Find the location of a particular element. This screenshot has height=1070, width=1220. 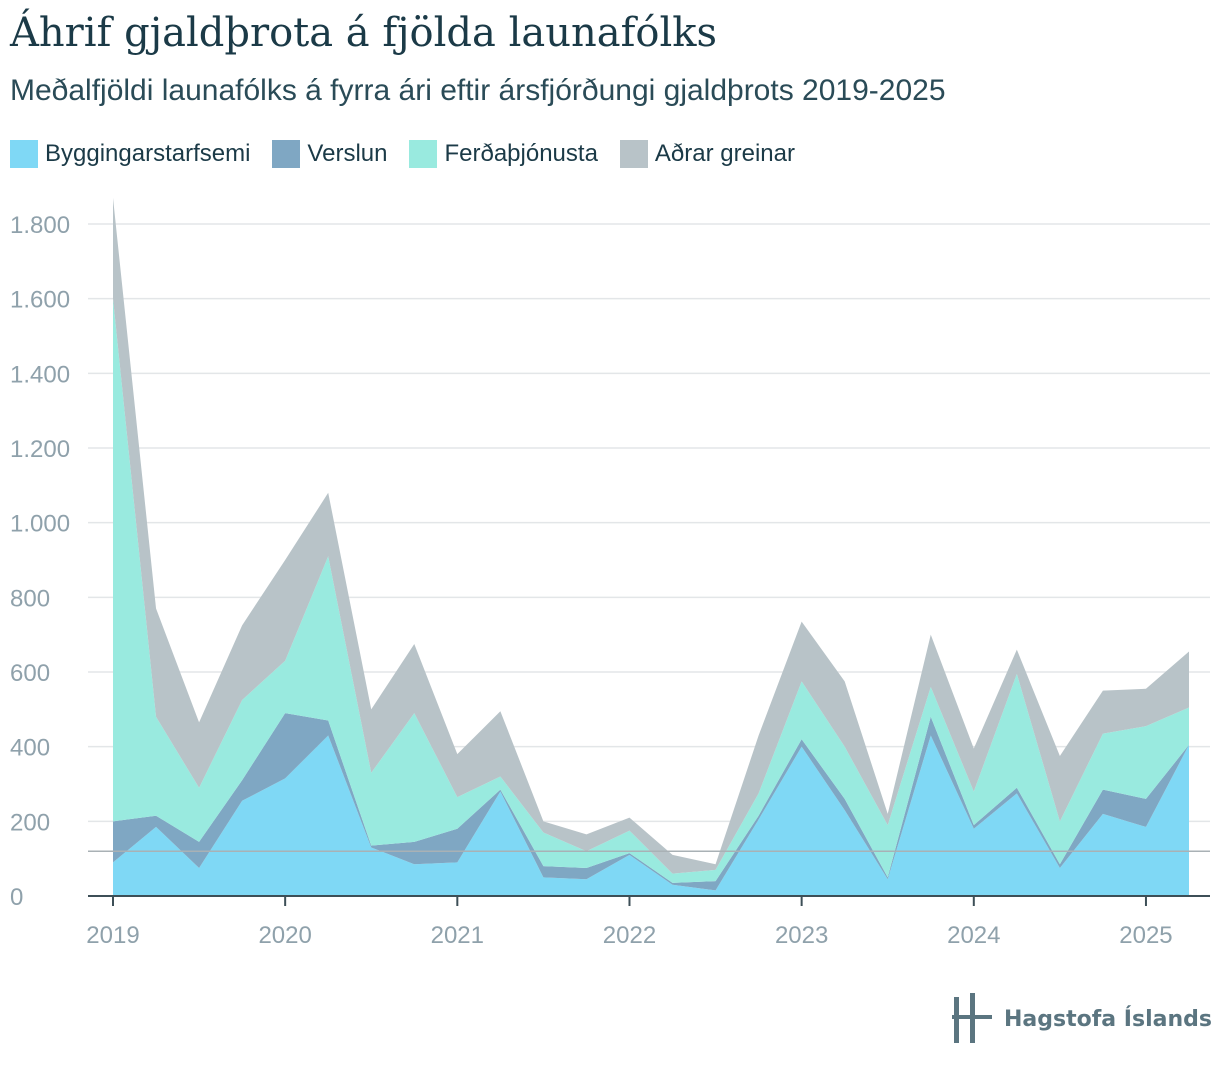

y-tick-label: 600 is located at coordinates (30, 673).